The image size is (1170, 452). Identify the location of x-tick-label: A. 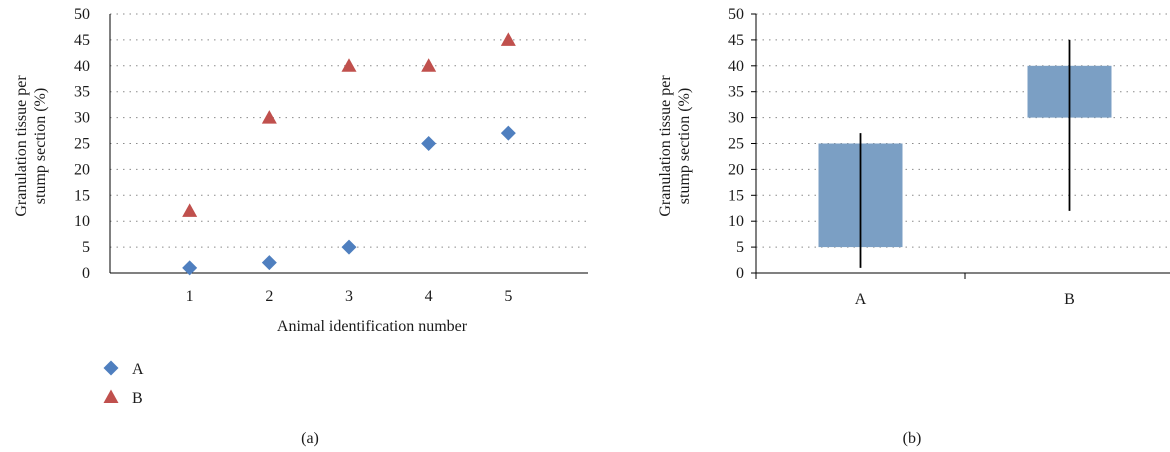
(861, 299).